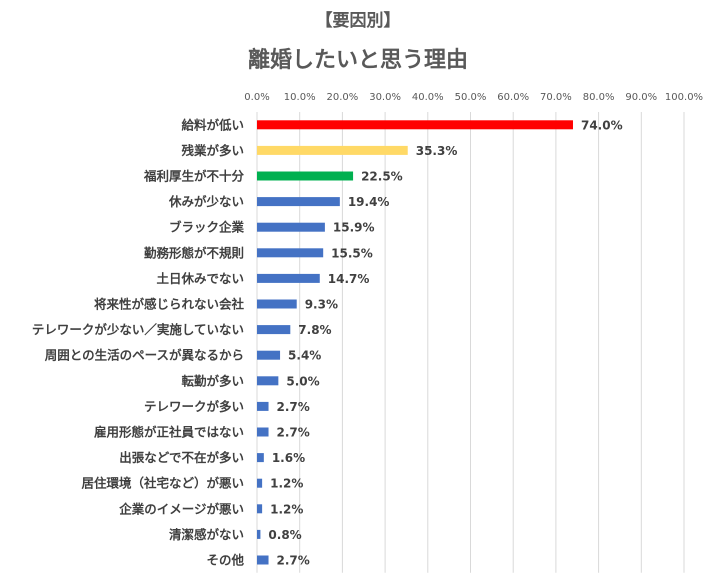 This screenshot has width=716, height=582. Describe the element at coordinates (385, 97) in the screenshot. I see `x-tick-label: 30.0%` at that location.